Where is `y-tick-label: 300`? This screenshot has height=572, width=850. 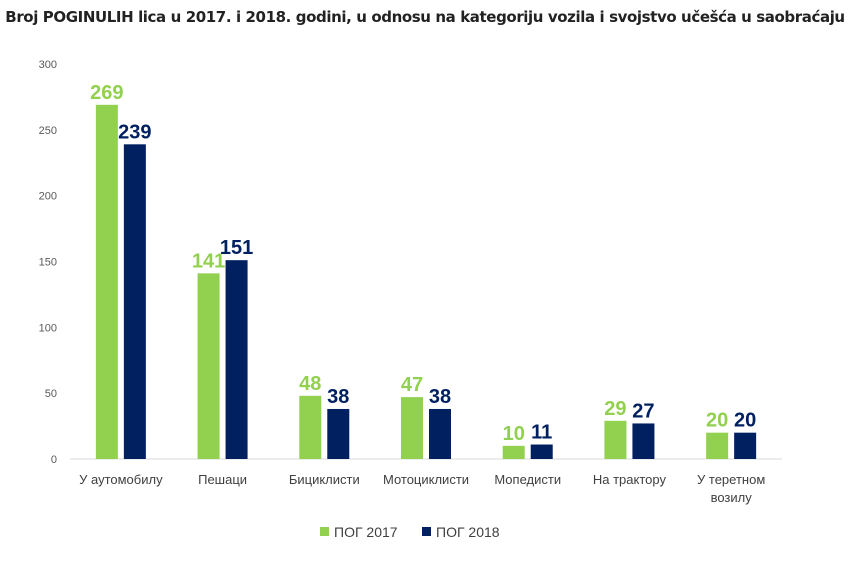
y-tick-label: 300 is located at coordinates (48, 65).